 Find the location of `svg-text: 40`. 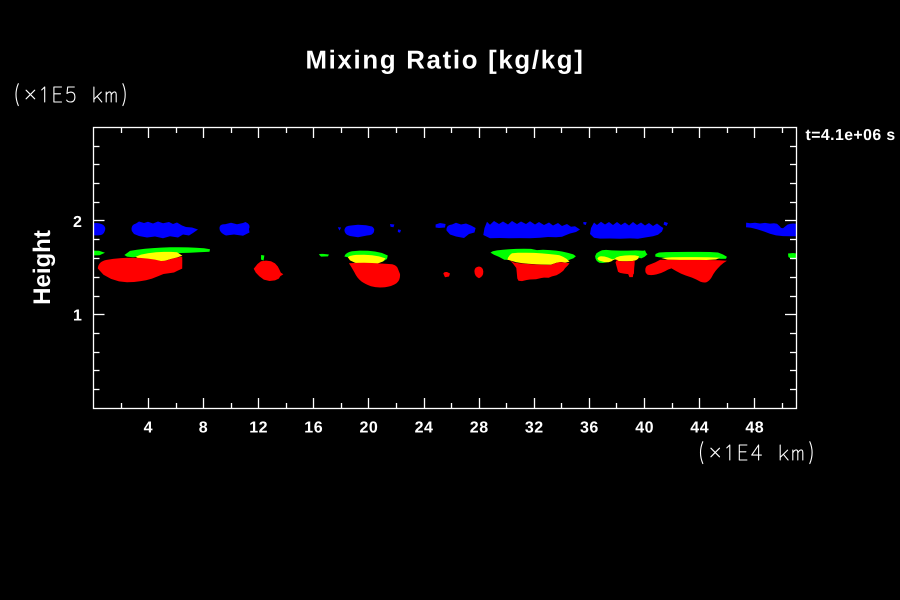

svg-text: 40 is located at coordinates (644, 428).